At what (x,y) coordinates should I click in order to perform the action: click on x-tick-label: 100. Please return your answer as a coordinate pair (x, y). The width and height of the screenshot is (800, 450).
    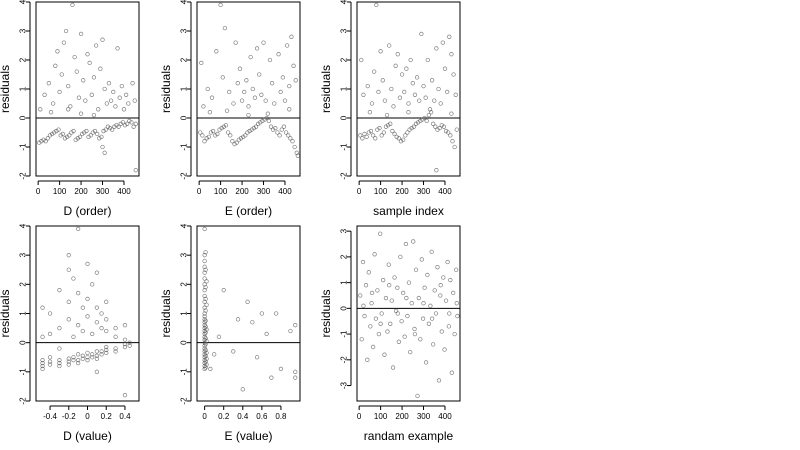
    Looking at the image, I should click on (381, 191).